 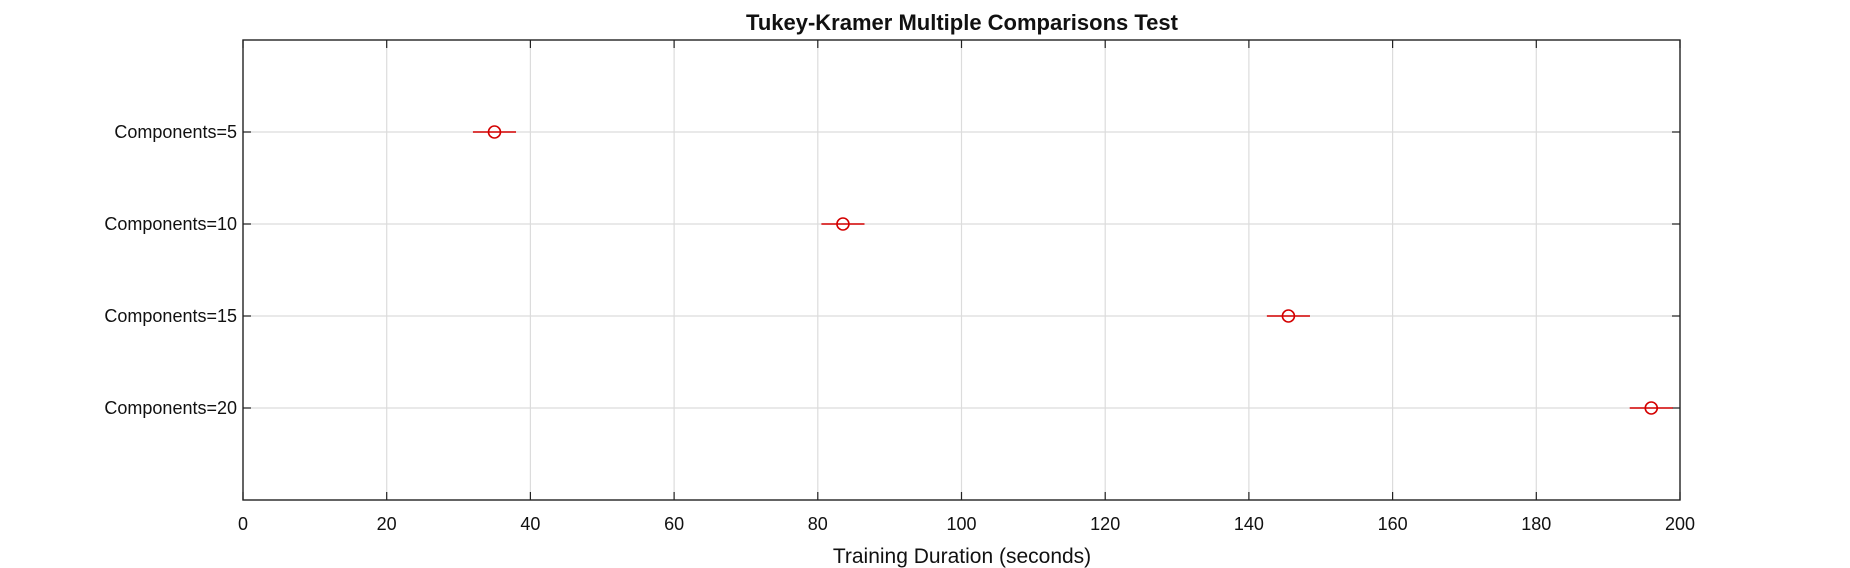 I want to click on x-tick-label: 180, so click(x=1536, y=524).